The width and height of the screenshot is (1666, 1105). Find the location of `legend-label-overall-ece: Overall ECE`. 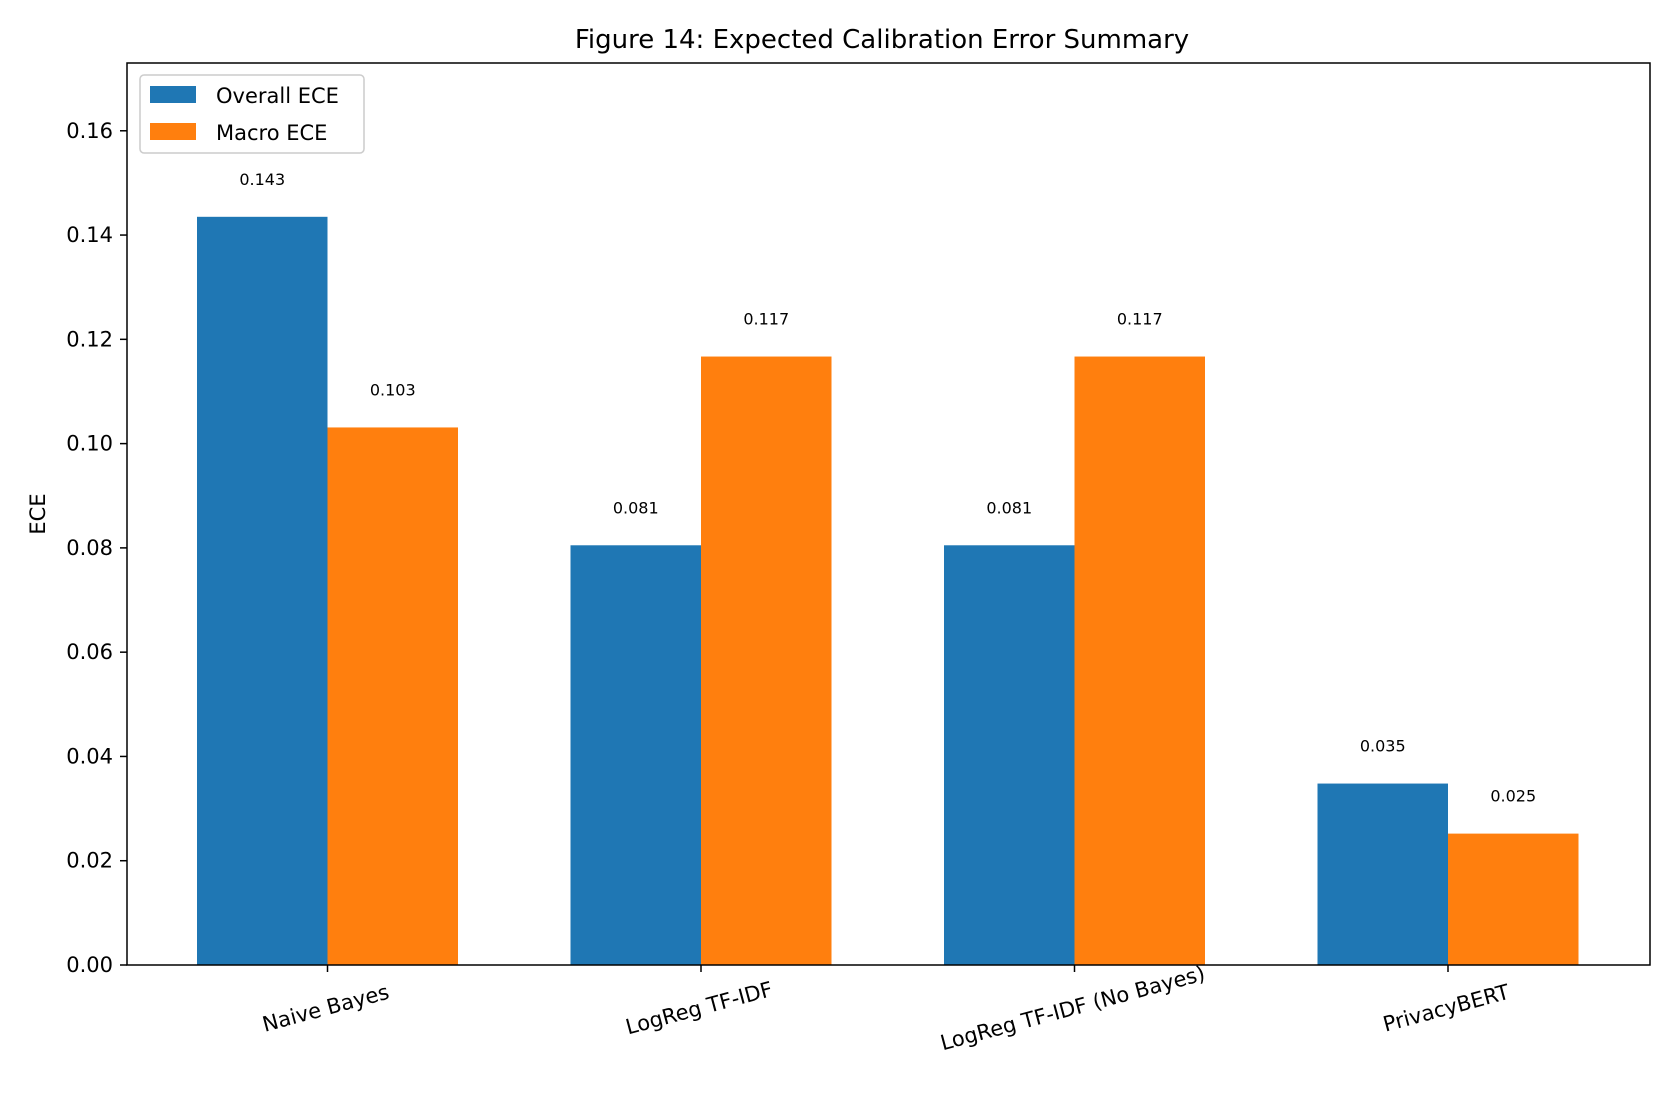

legend-label-overall-ece: Overall ECE is located at coordinates (277, 96).